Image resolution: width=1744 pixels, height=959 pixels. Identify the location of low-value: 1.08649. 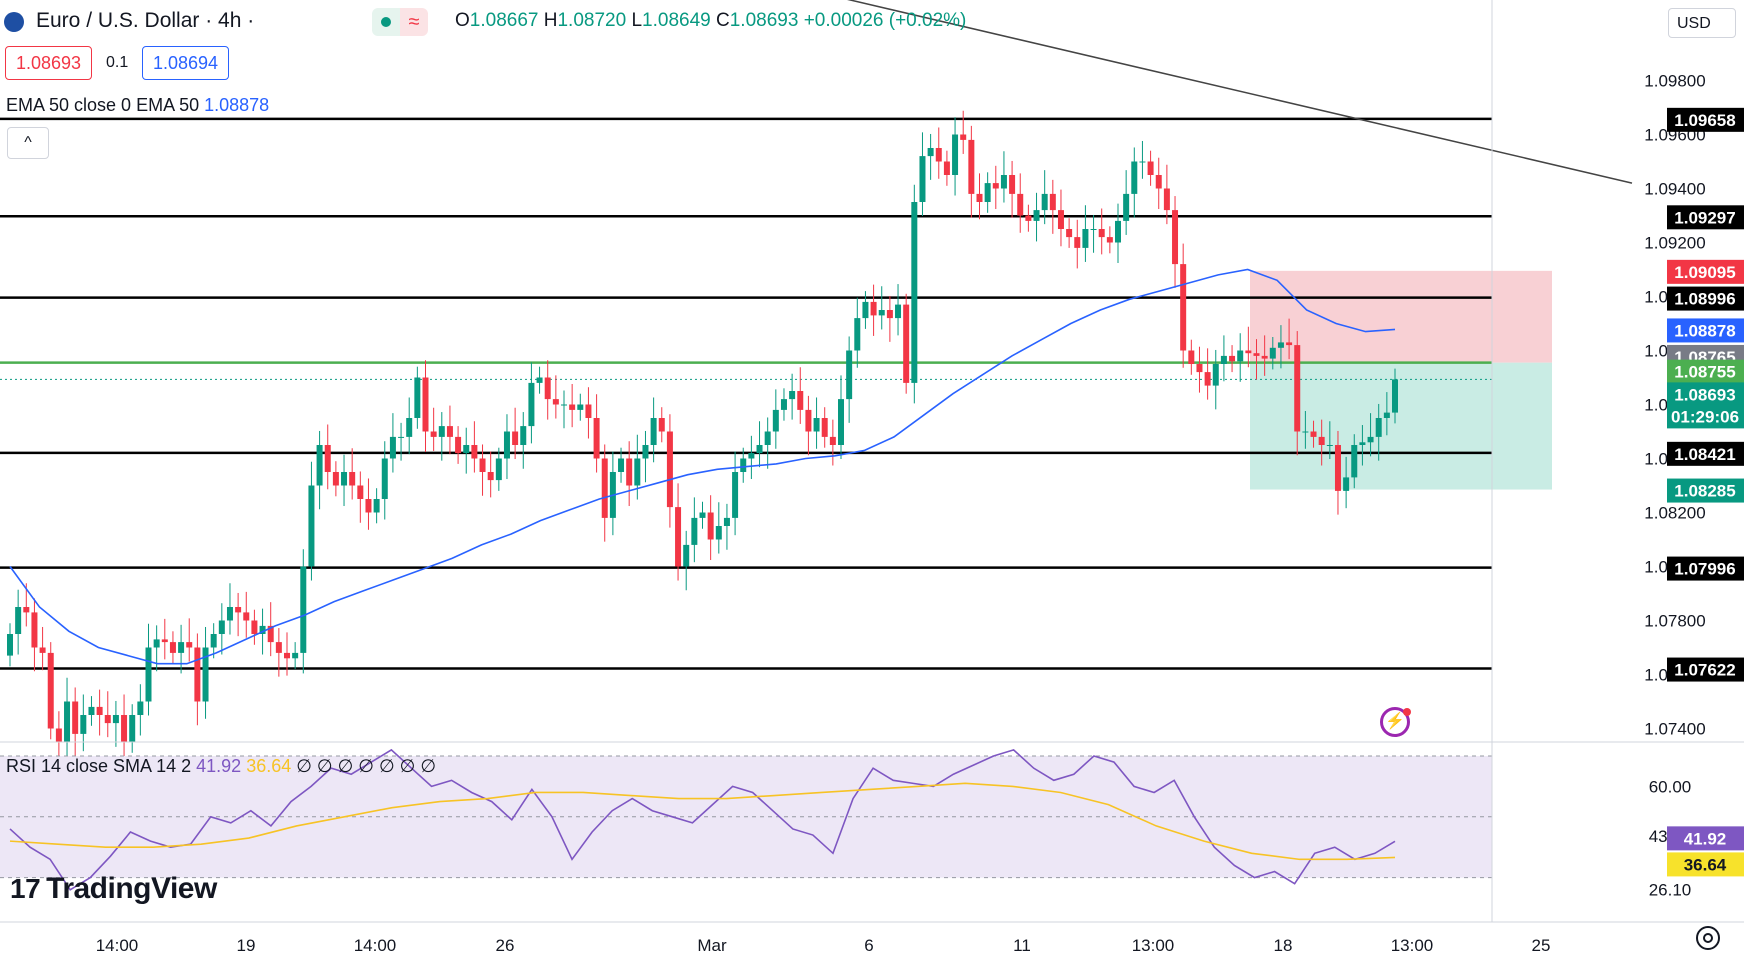
(676, 20).